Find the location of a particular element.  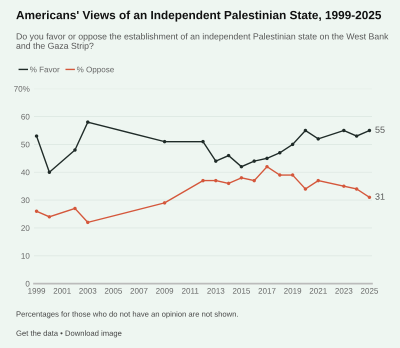

x-tick-label: 2005 is located at coordinates (113, 291).